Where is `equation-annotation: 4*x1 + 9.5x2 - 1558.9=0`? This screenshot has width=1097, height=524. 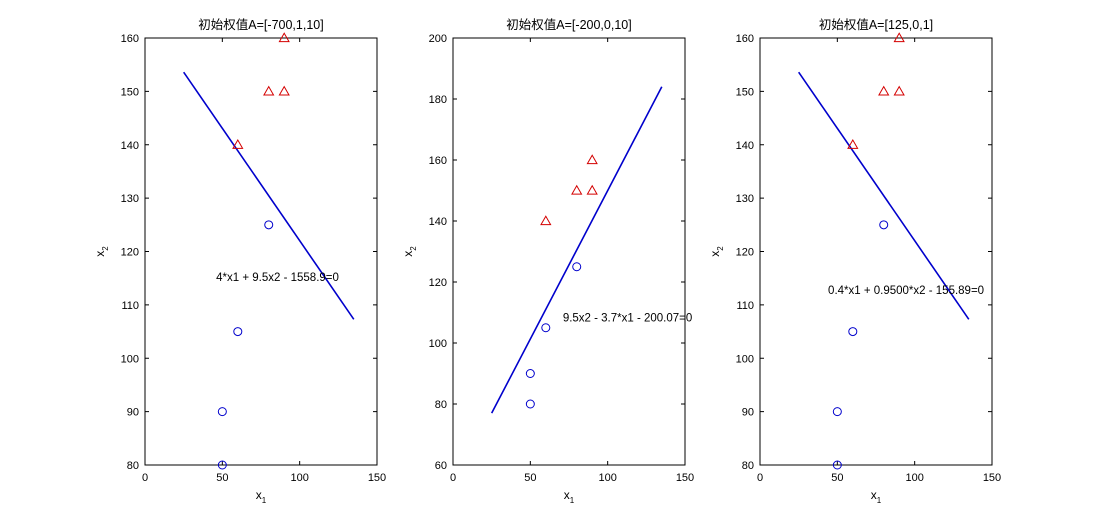 equation-annotation: 4*x1 + 9.5x2 - 1558.9=0 is located at coordinates (277, 278).